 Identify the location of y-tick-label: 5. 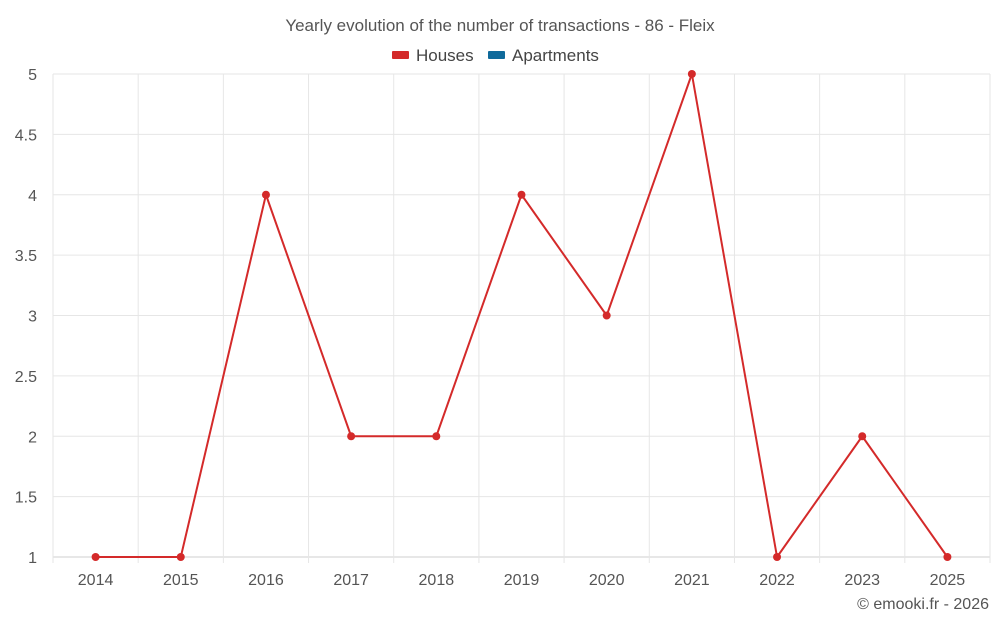
(32, 75).